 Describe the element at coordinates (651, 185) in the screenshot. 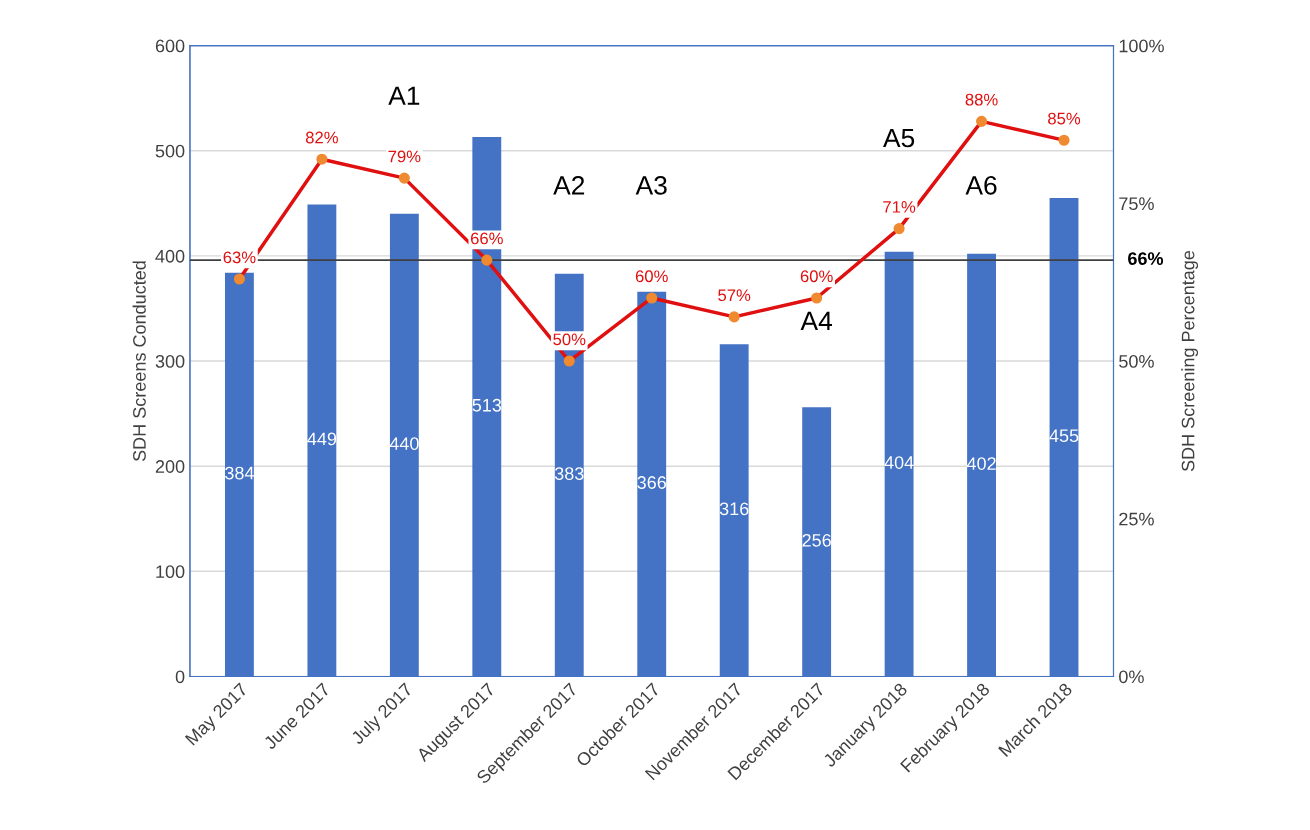

I see `annotation: A3` at that location.